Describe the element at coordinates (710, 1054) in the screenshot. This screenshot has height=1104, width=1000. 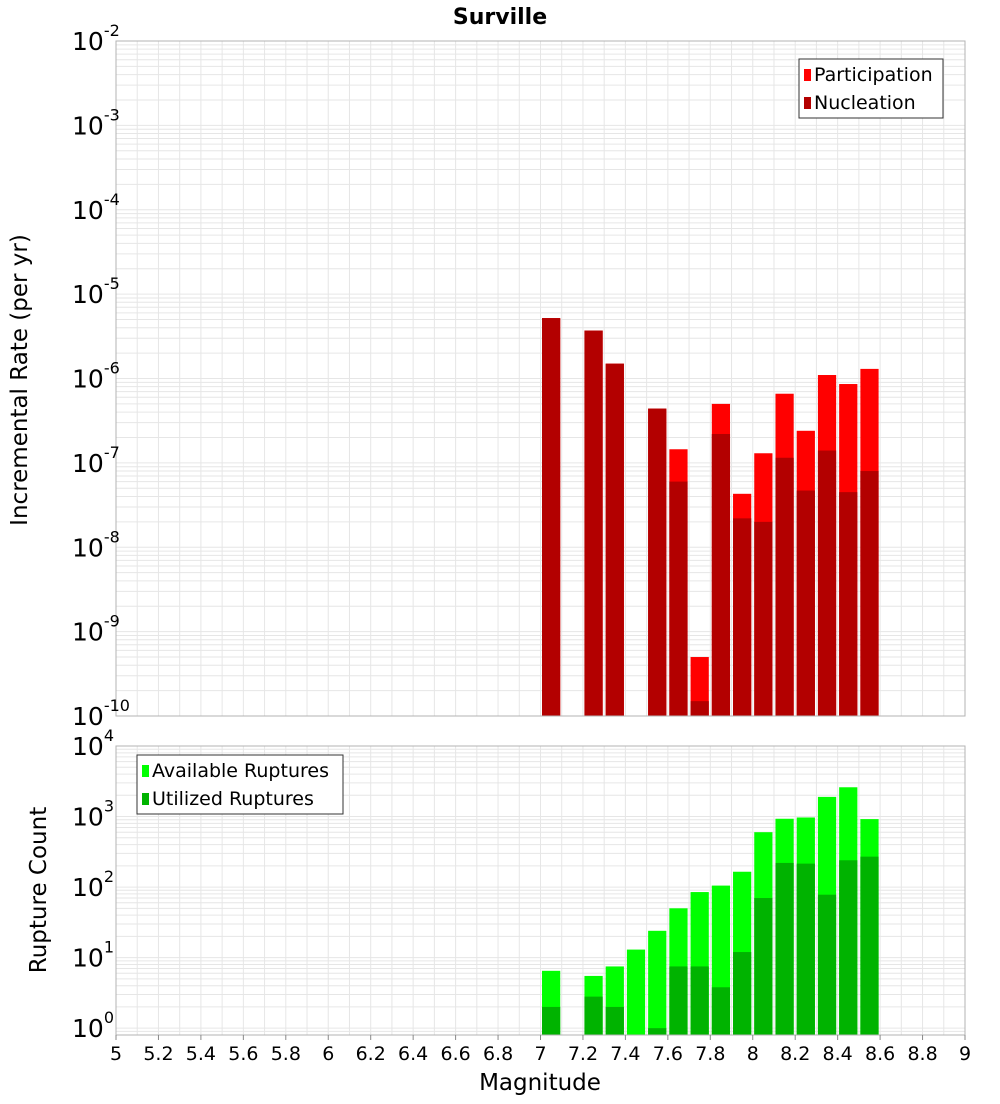
I see `x-tick-label: 7.8` at that location.